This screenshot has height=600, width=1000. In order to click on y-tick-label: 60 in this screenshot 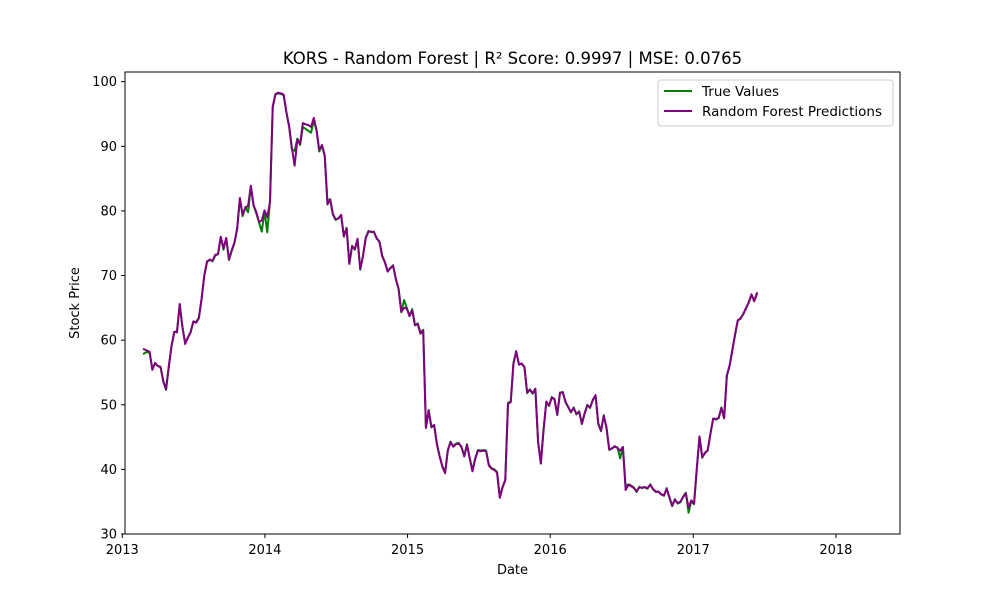, I will do `click(108, 341)`.